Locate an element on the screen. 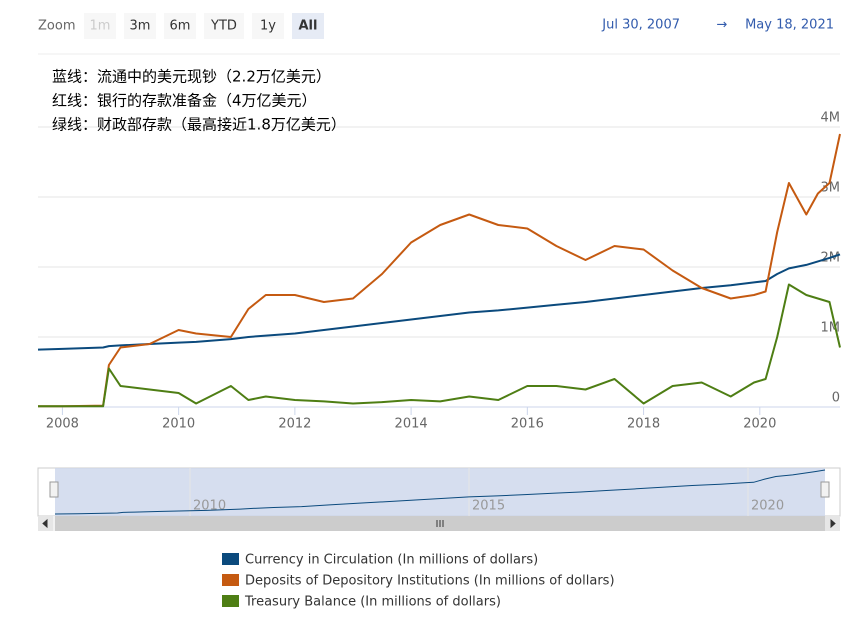 The width and height of the screenshot is (865, 625). x-tick-label: 2010 is located at coordinates (178, 424).